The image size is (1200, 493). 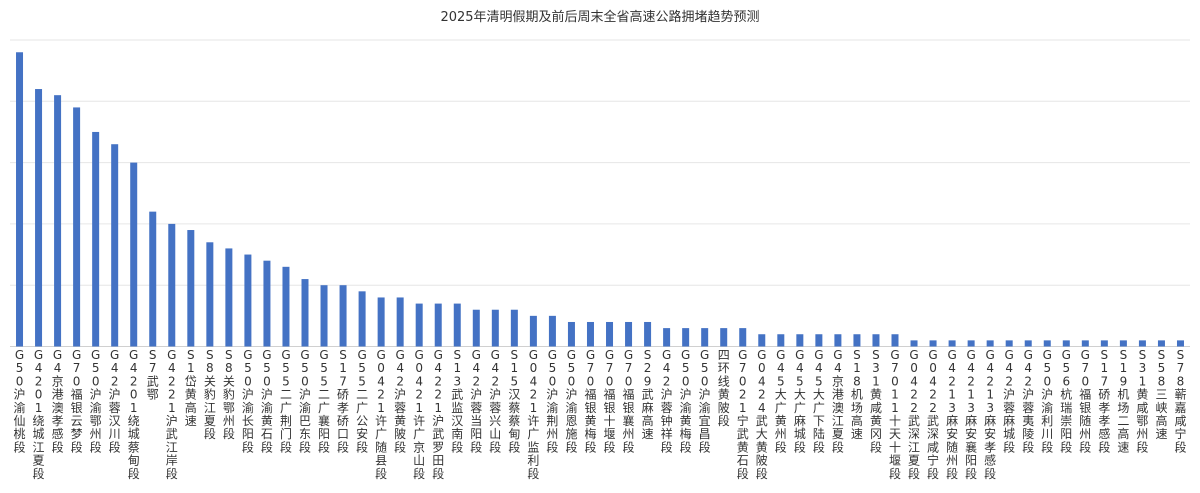 I want to click on x-tick-label: G 4 5 大广下陆段, so click(x=819, y=401).